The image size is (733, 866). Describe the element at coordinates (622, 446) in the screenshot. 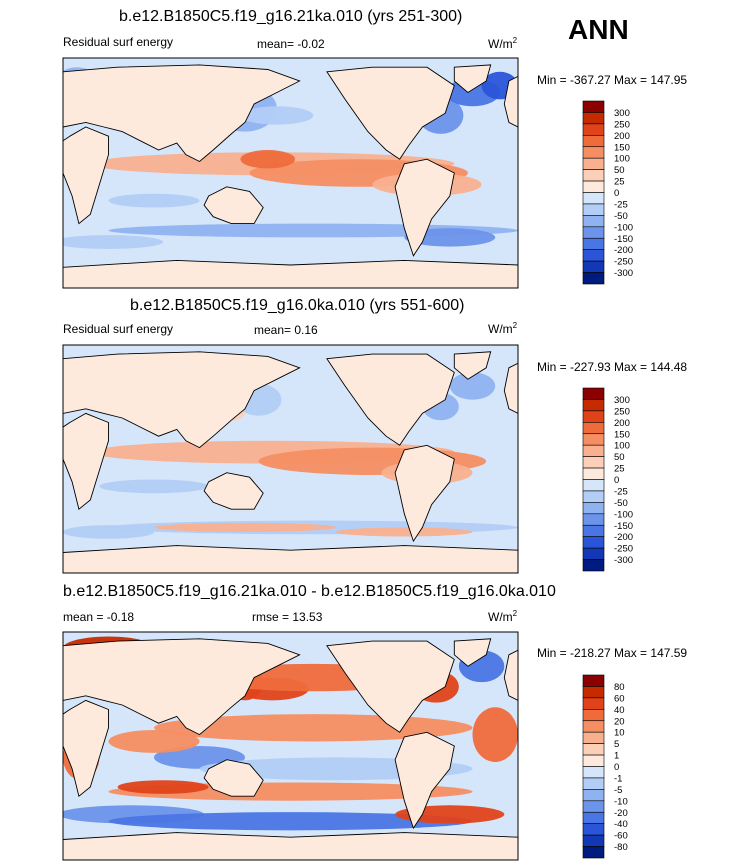

I see `colorbar-tick-label: 100` at that location.